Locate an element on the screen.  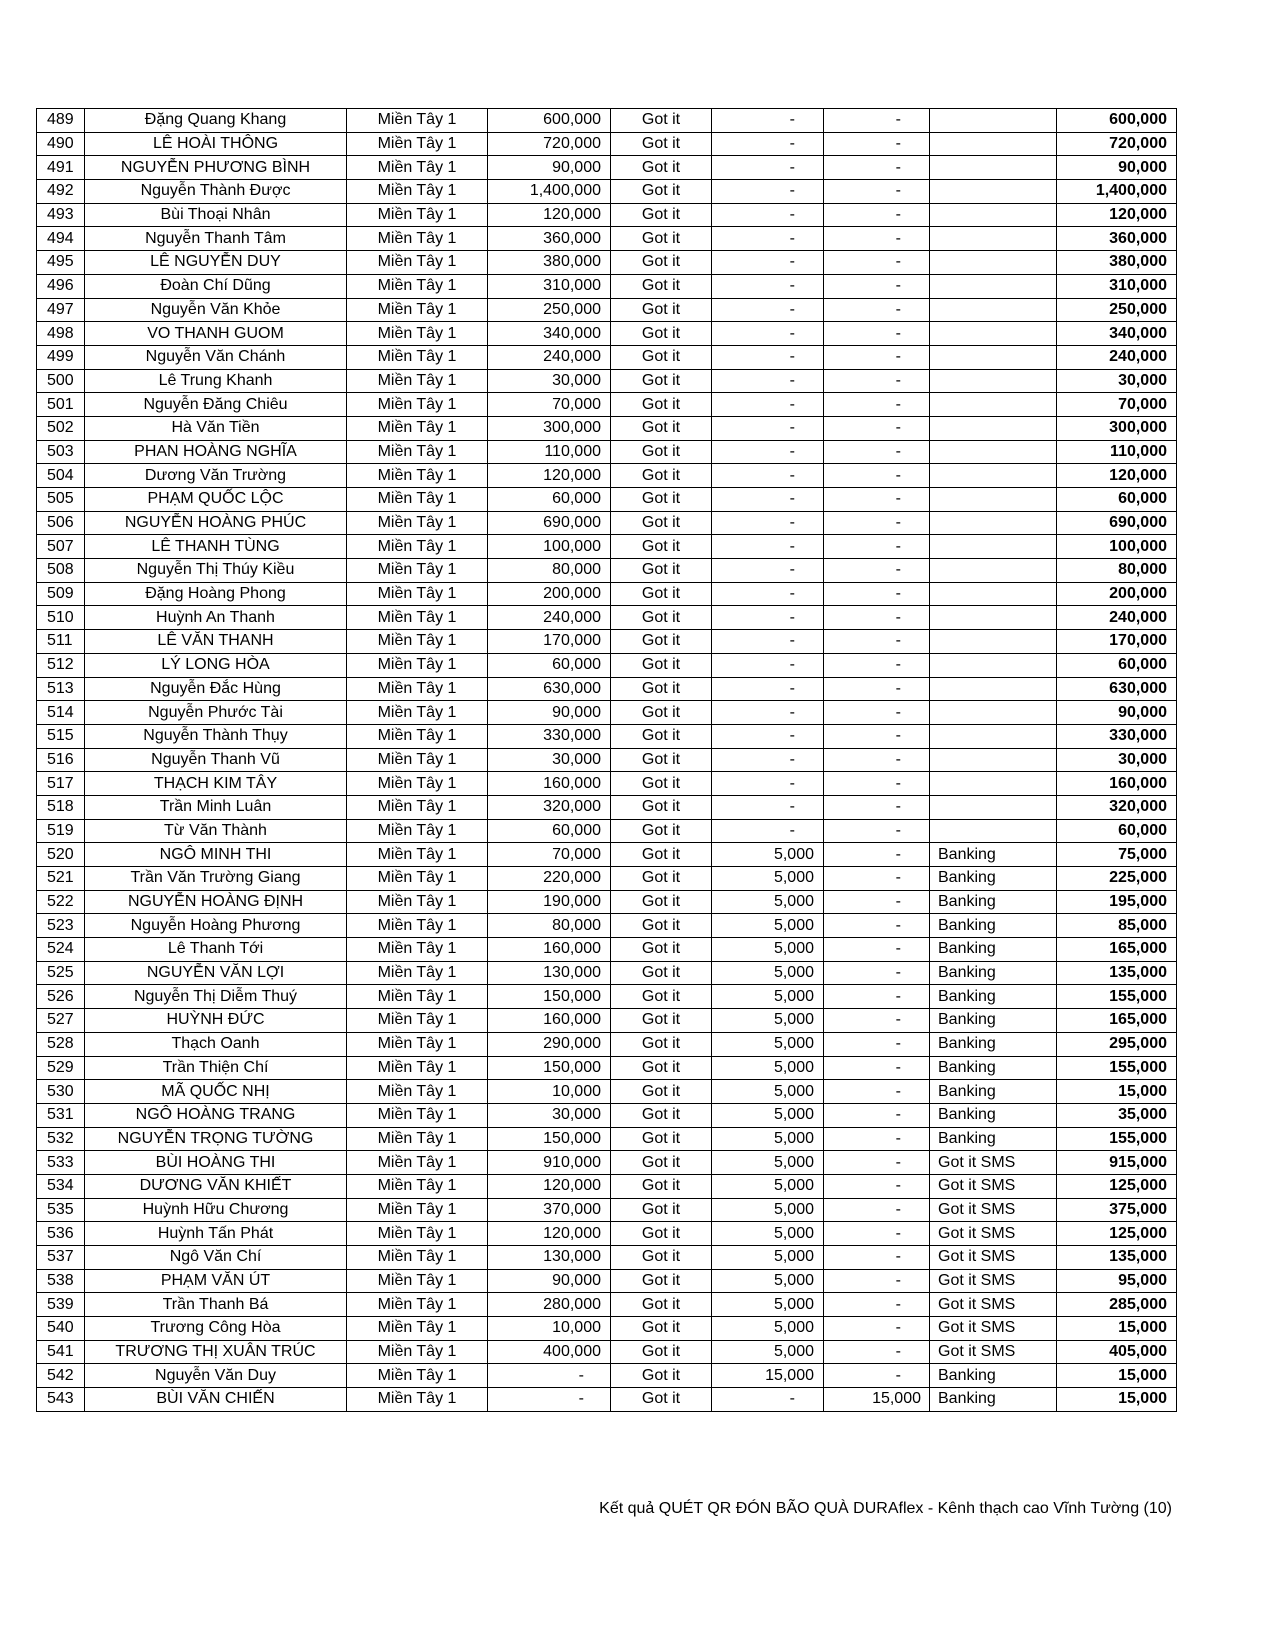
row-number-cell: 529 is located at coordinates (60, 1068).